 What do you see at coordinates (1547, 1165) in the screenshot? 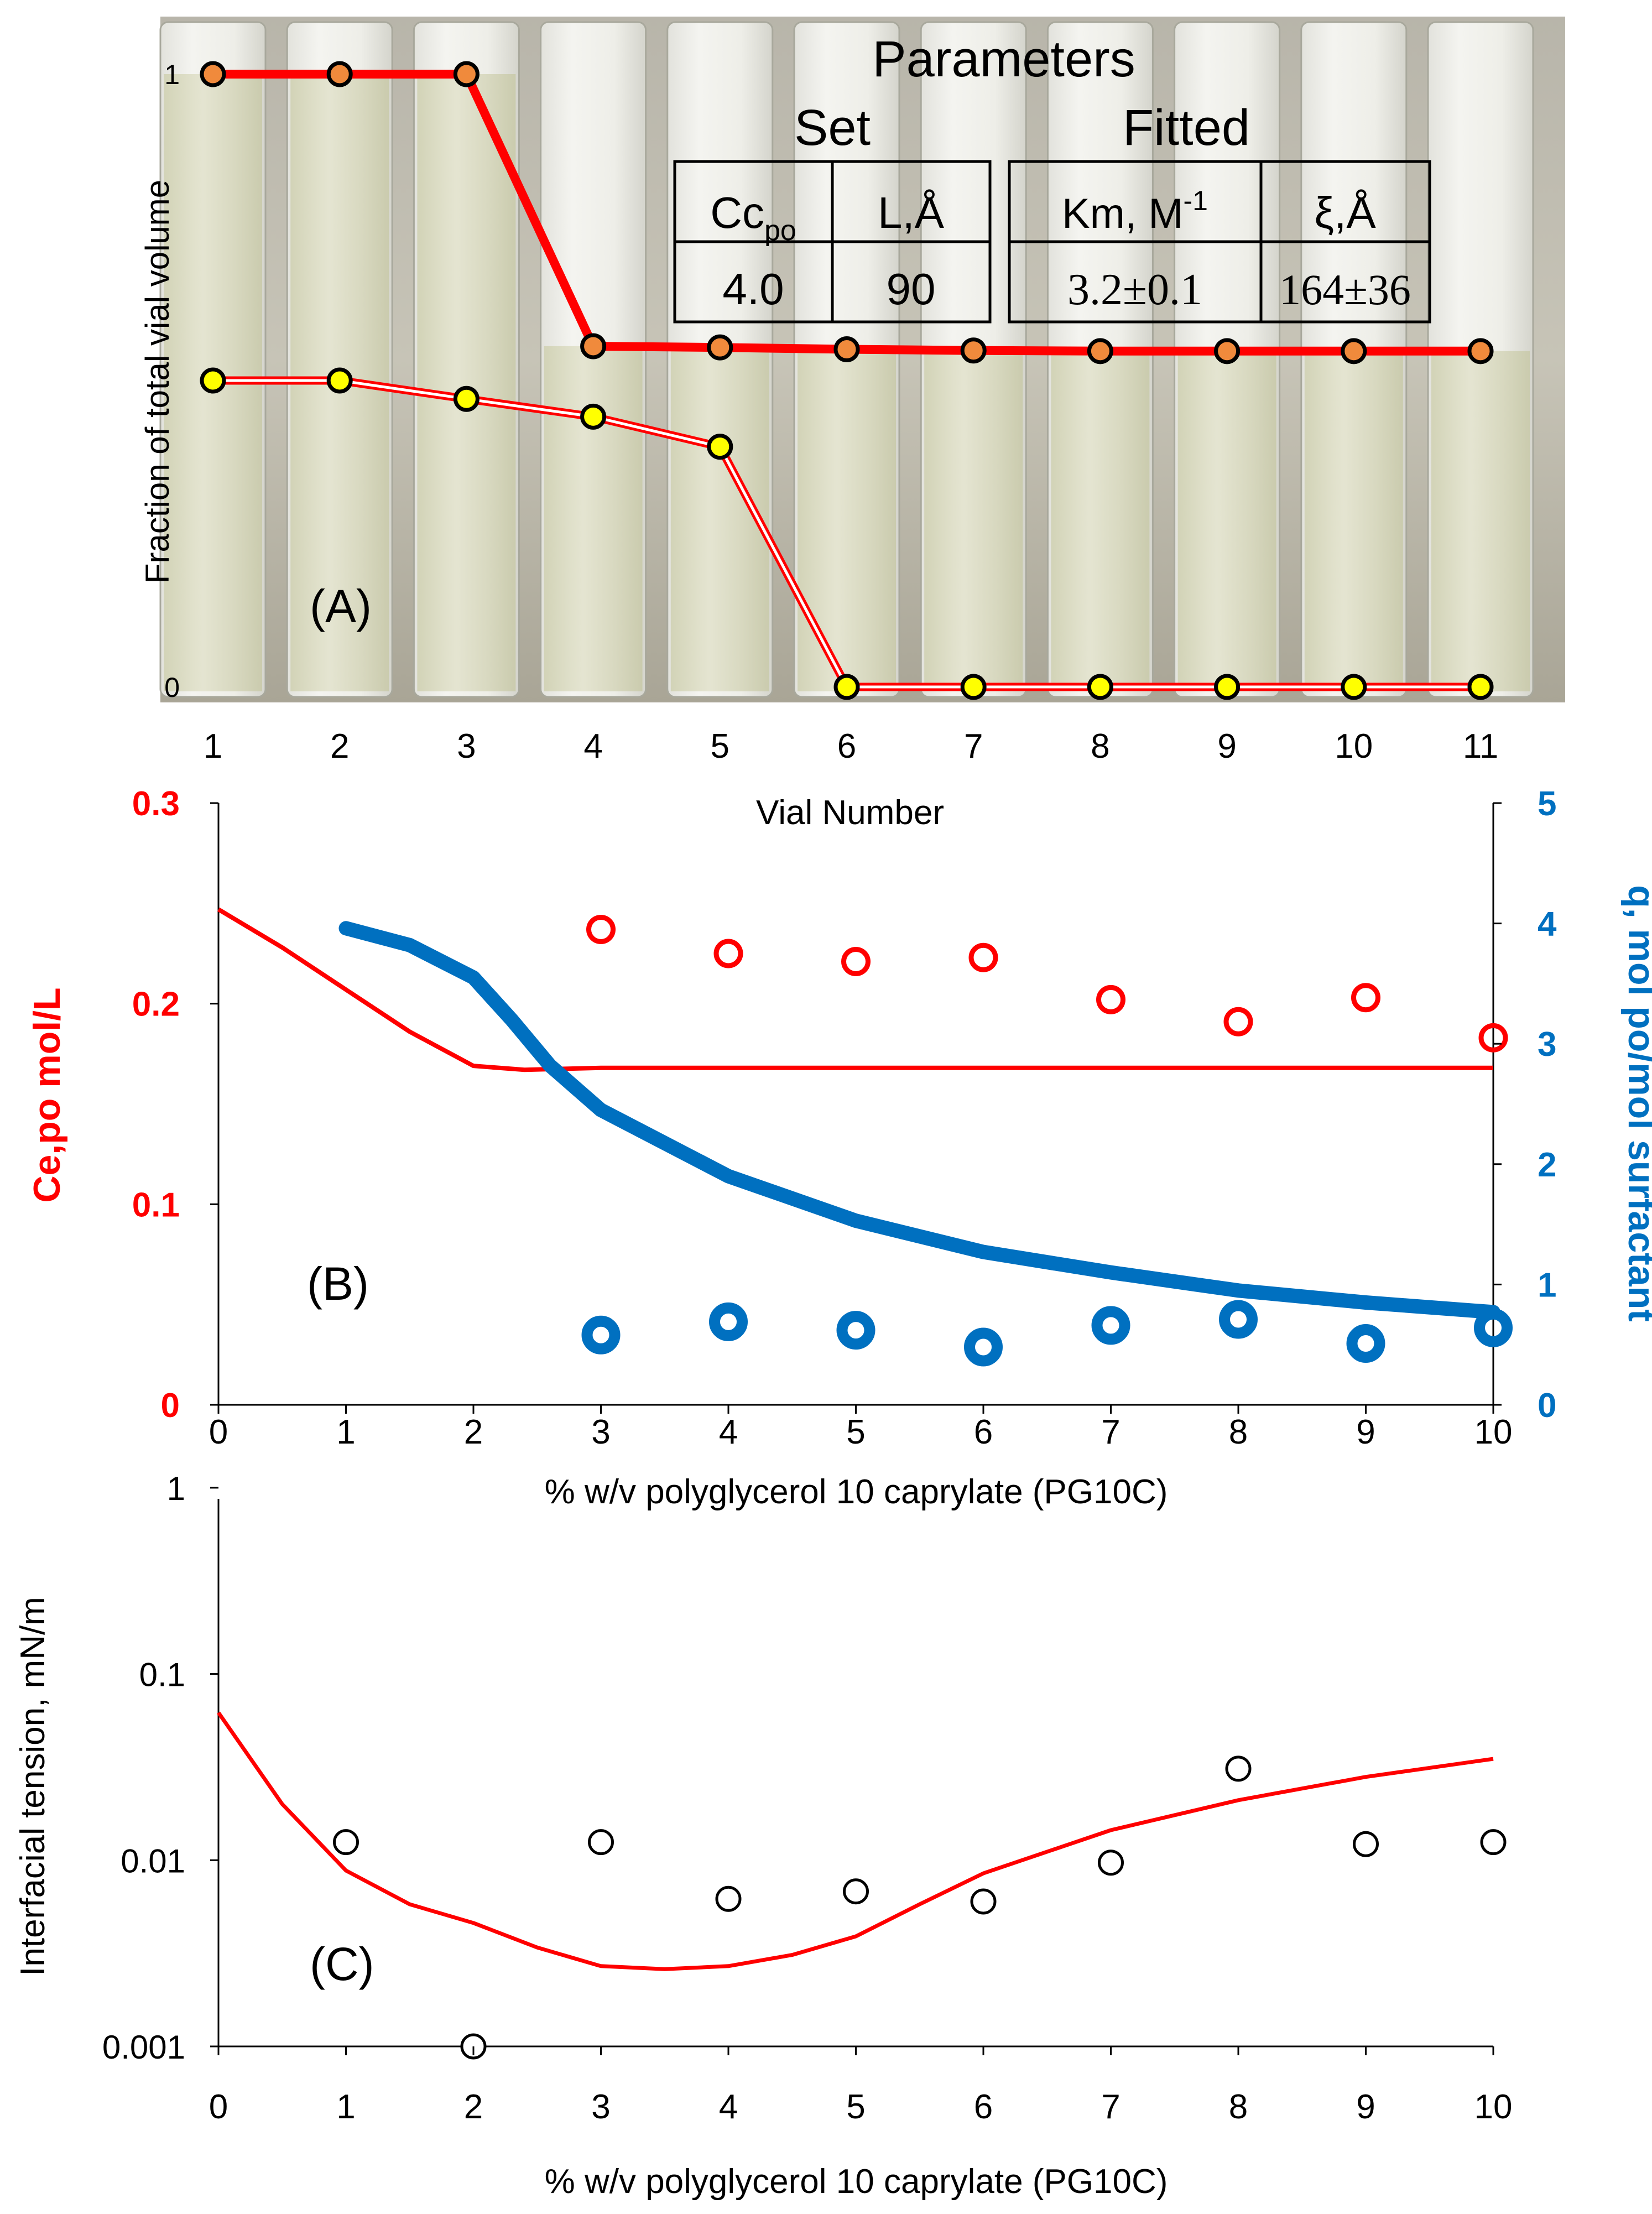
I see `panel-b-right-tick-label: 2` at bounding box center [1547, 1165].